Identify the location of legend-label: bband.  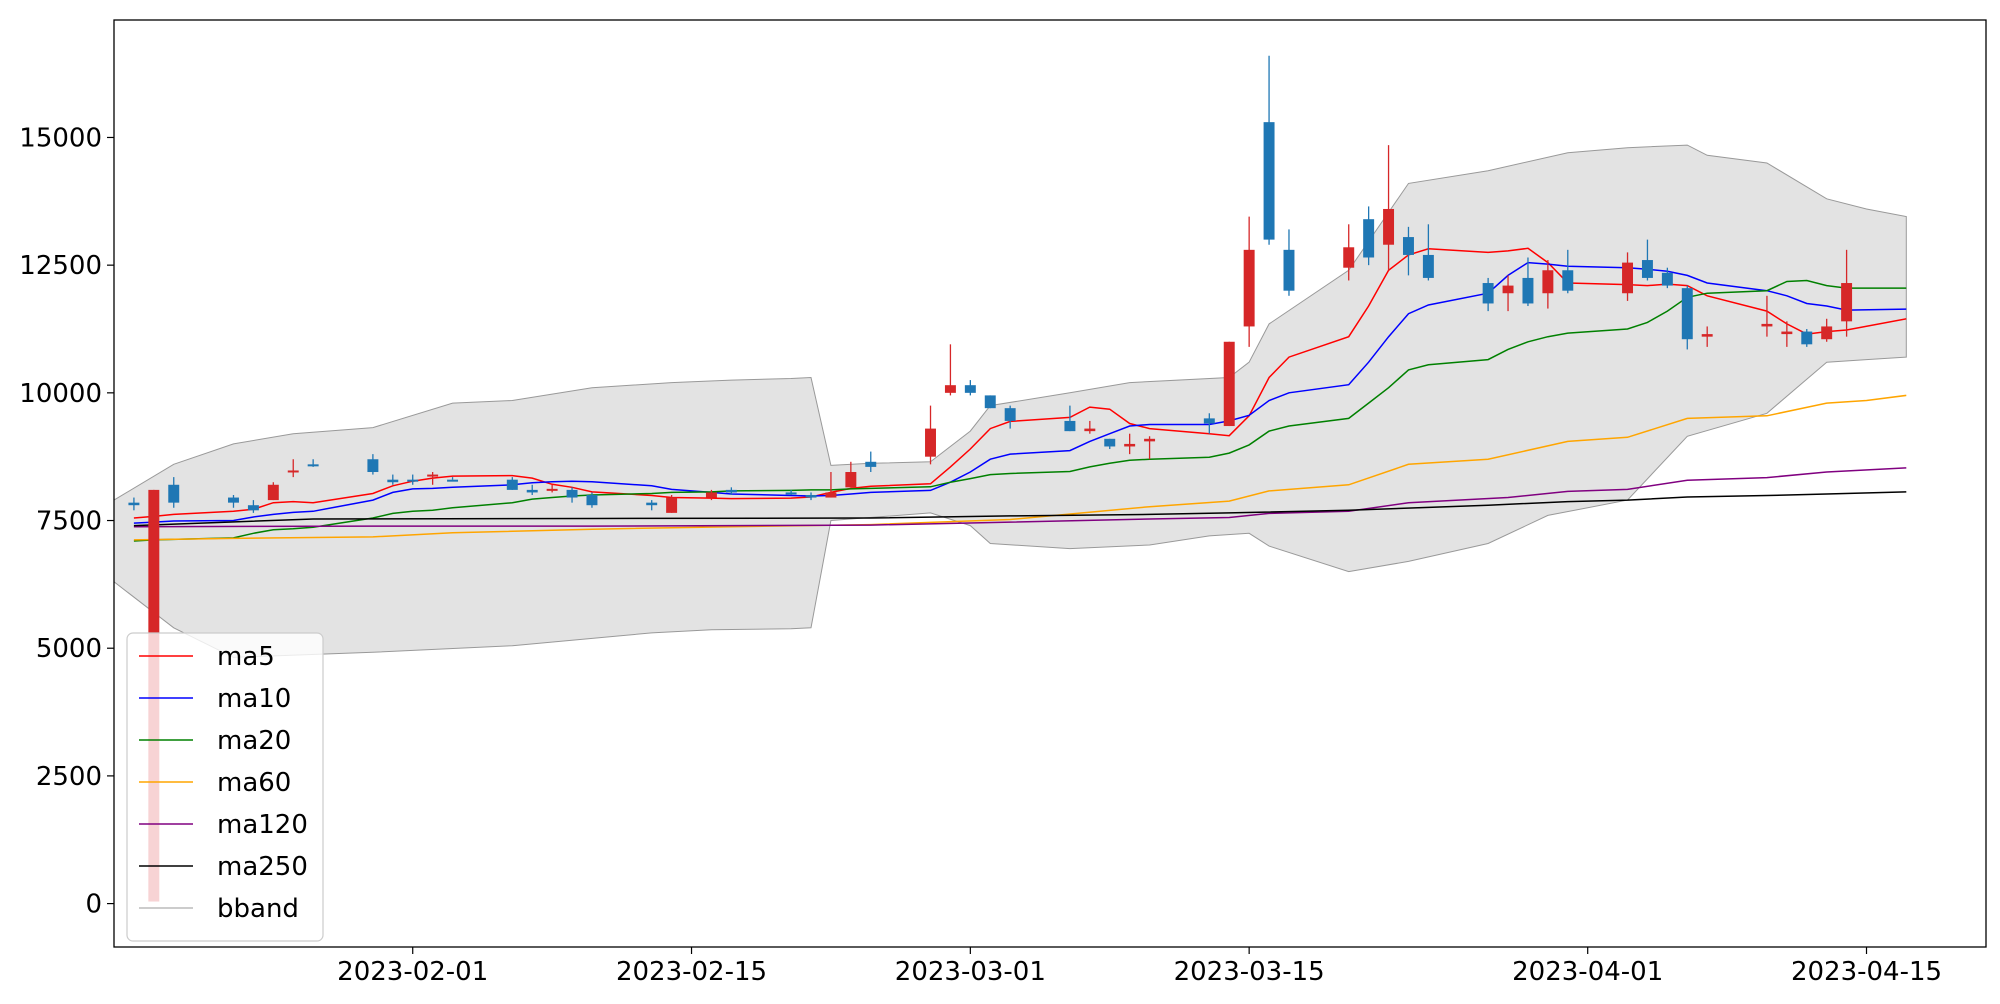
(258, 909).